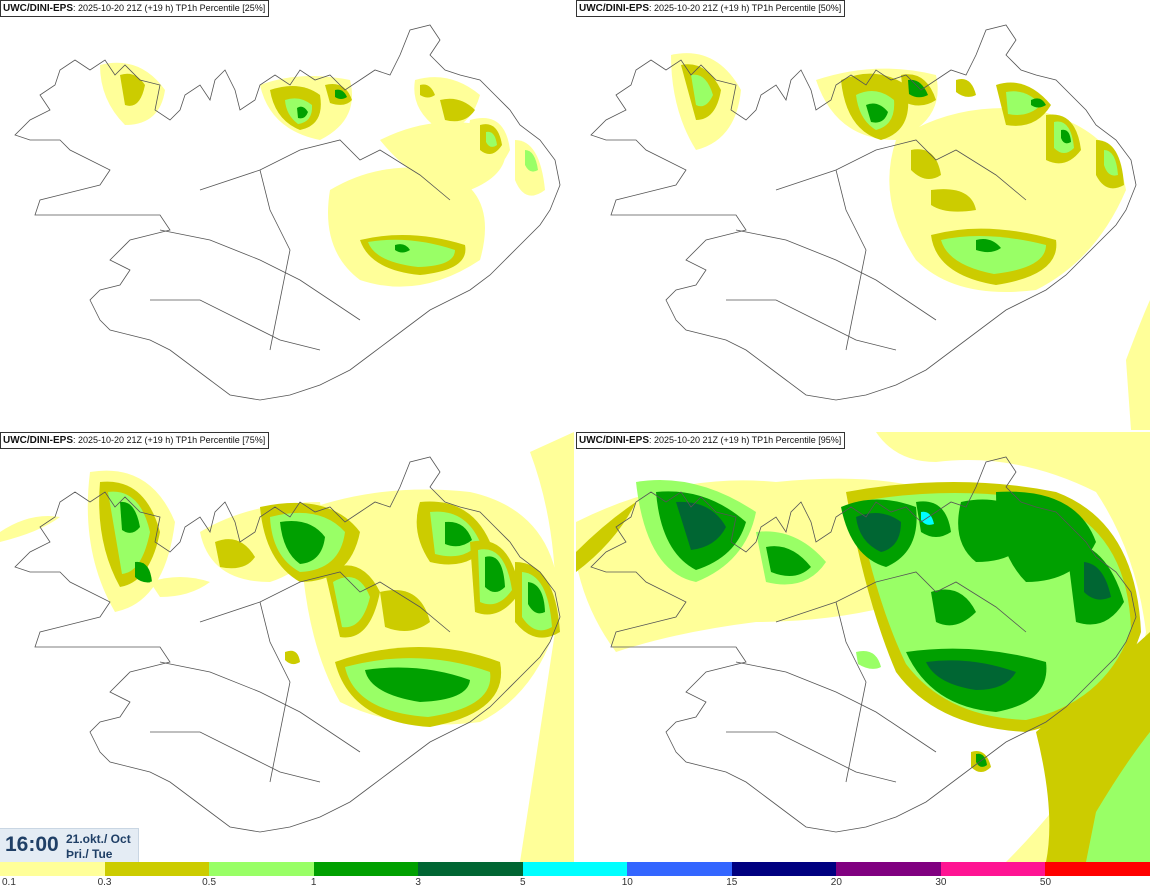 The image size is (1150, 891). What do you see at coordinates (313, 882) in the screenshot?
I see `legend-tick-label: 1` at bounding box center [313, 882].